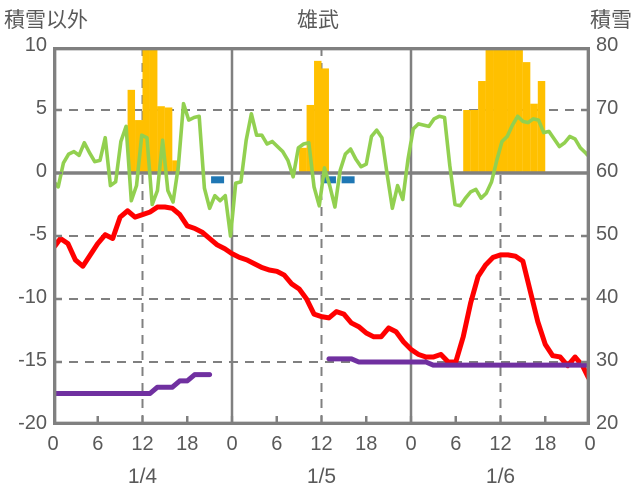 Image resolution: width=636 pixels, height=501 pixels. Describe the element at coordinates (41, 171) in the screenshot. I see `y-axis-label-left: 0` at that location.